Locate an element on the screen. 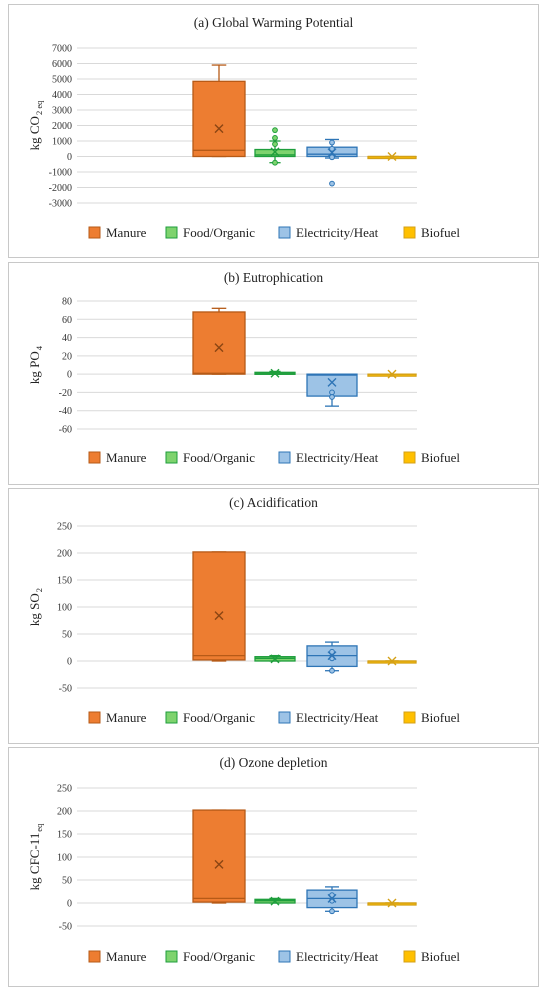  y-tick-label: 80 is located at coordinates (67, 302).